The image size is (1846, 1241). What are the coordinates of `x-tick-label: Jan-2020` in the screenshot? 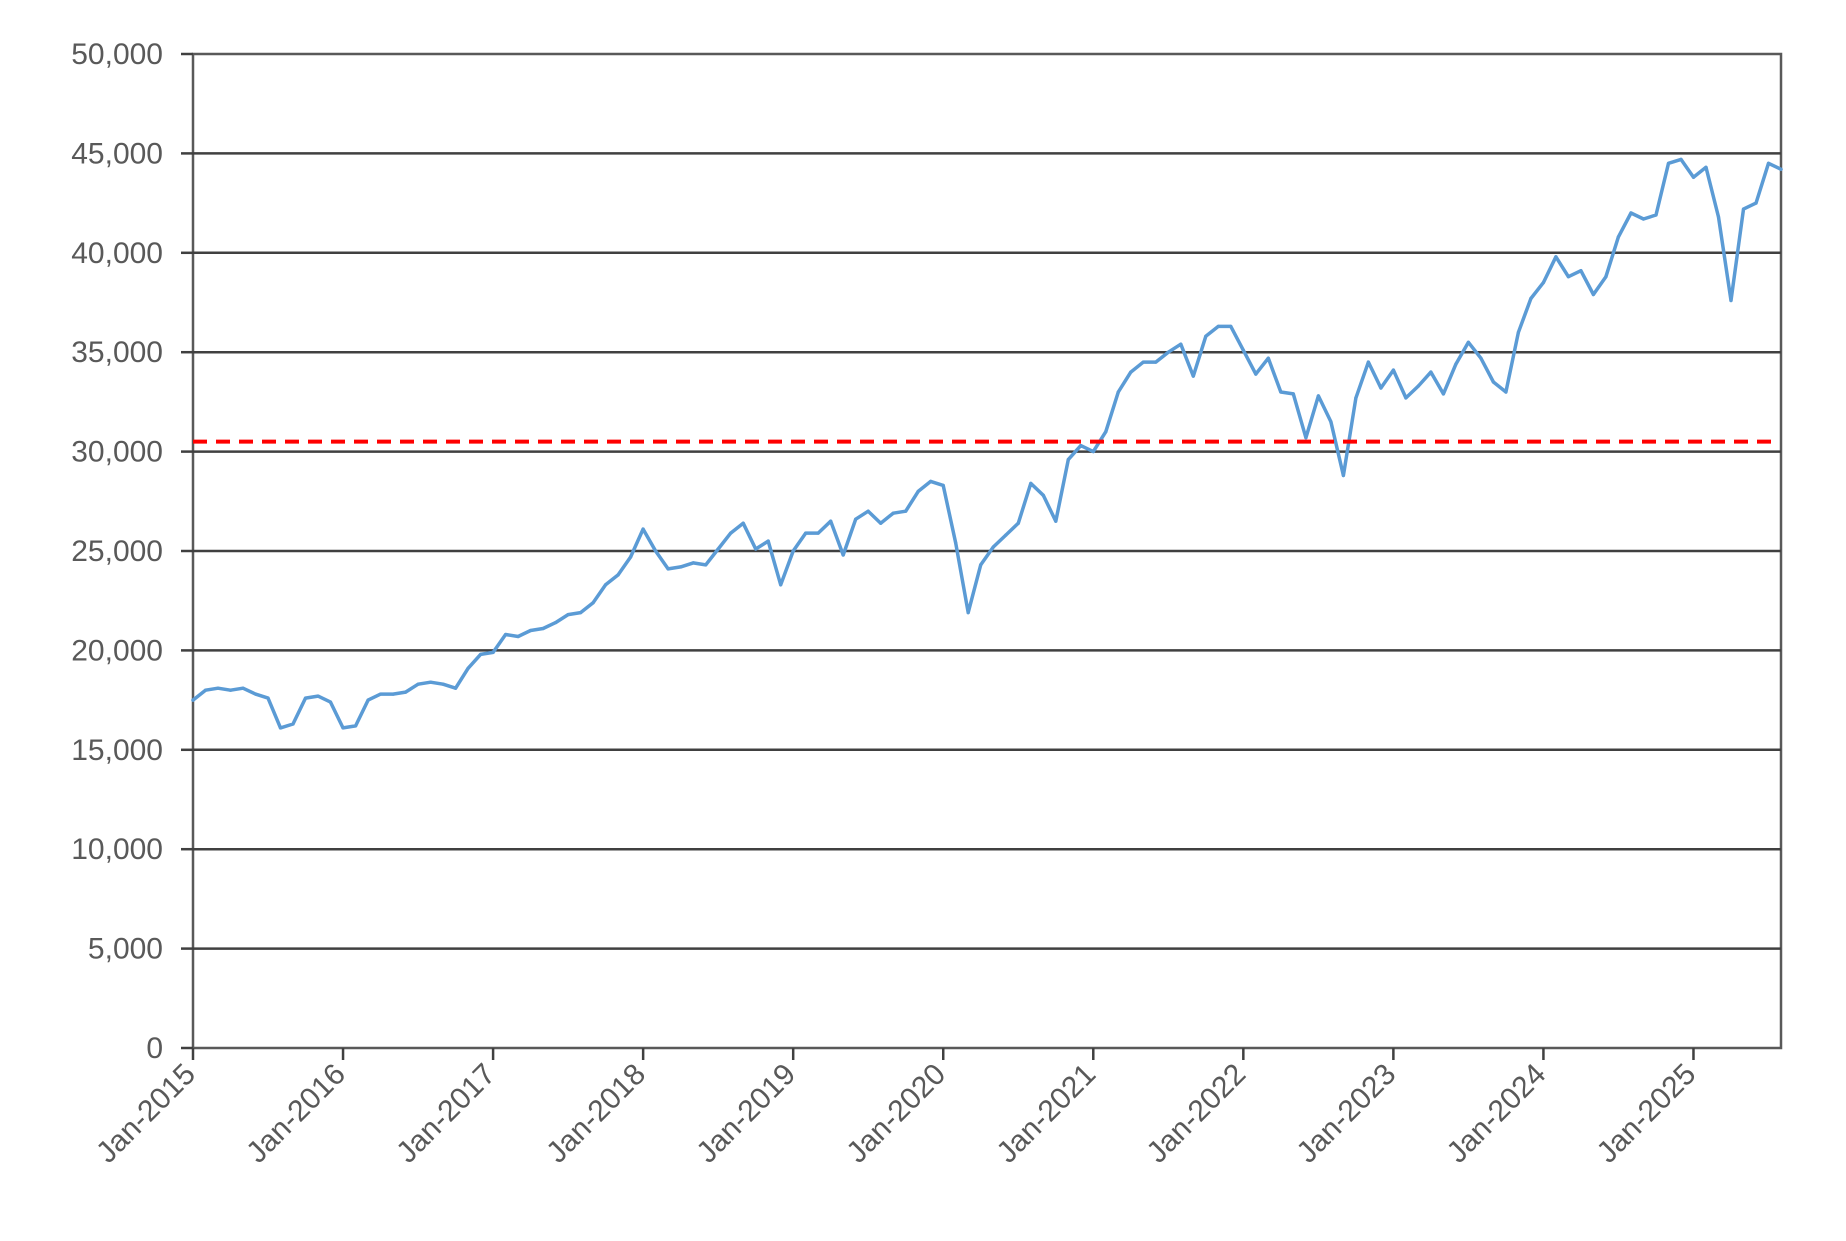 It's located at (896, 1114).